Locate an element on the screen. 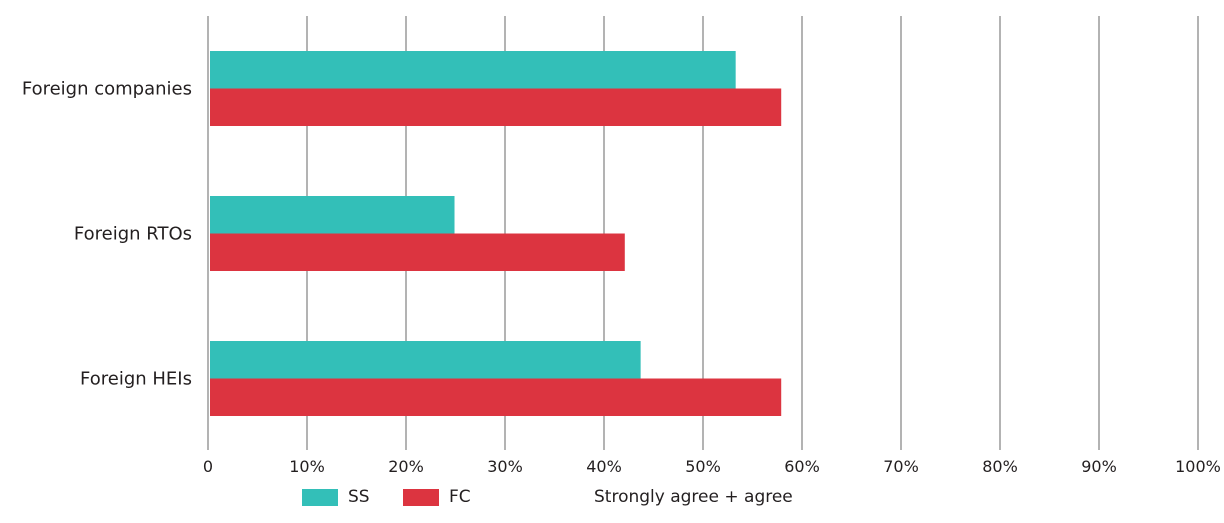 The width and height of the screenshot is (1224, 523). x-tick-label: 40% is located at coordinates (604, 466).